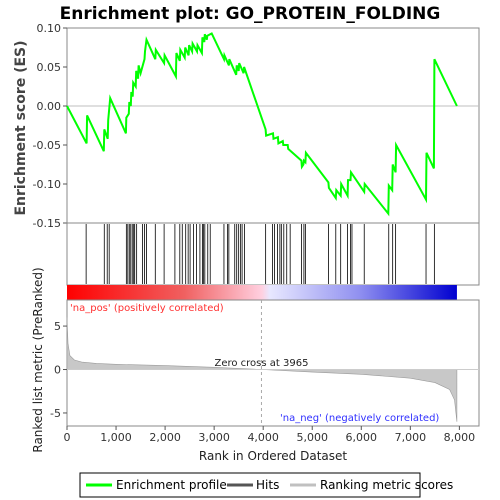 The image size is (500, 500). I want to click on legend-label-hits: Hits, so click(267, 485).